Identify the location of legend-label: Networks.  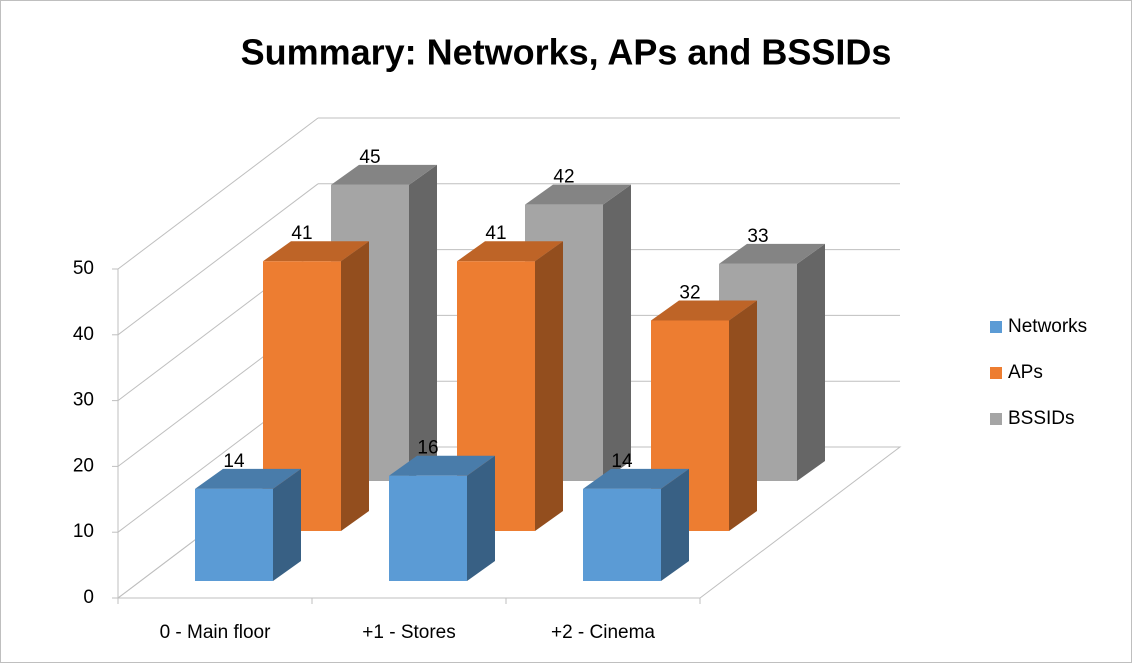
(1047, 326).